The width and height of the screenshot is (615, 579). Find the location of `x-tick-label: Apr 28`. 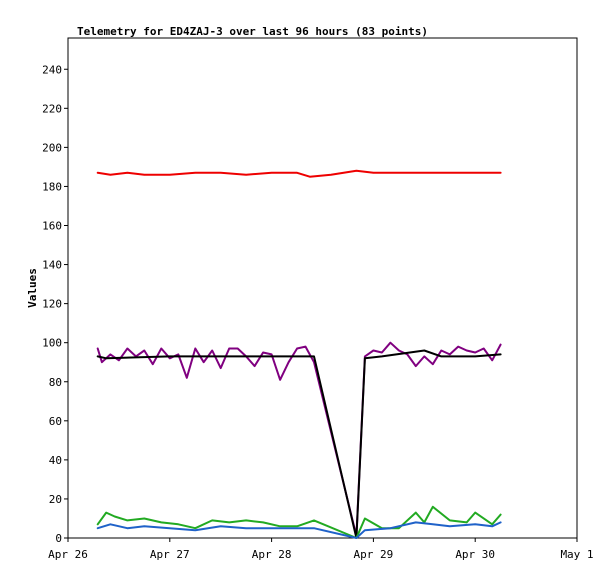

x-tick-label: Apr 28 is located at coordinates (272, 554).